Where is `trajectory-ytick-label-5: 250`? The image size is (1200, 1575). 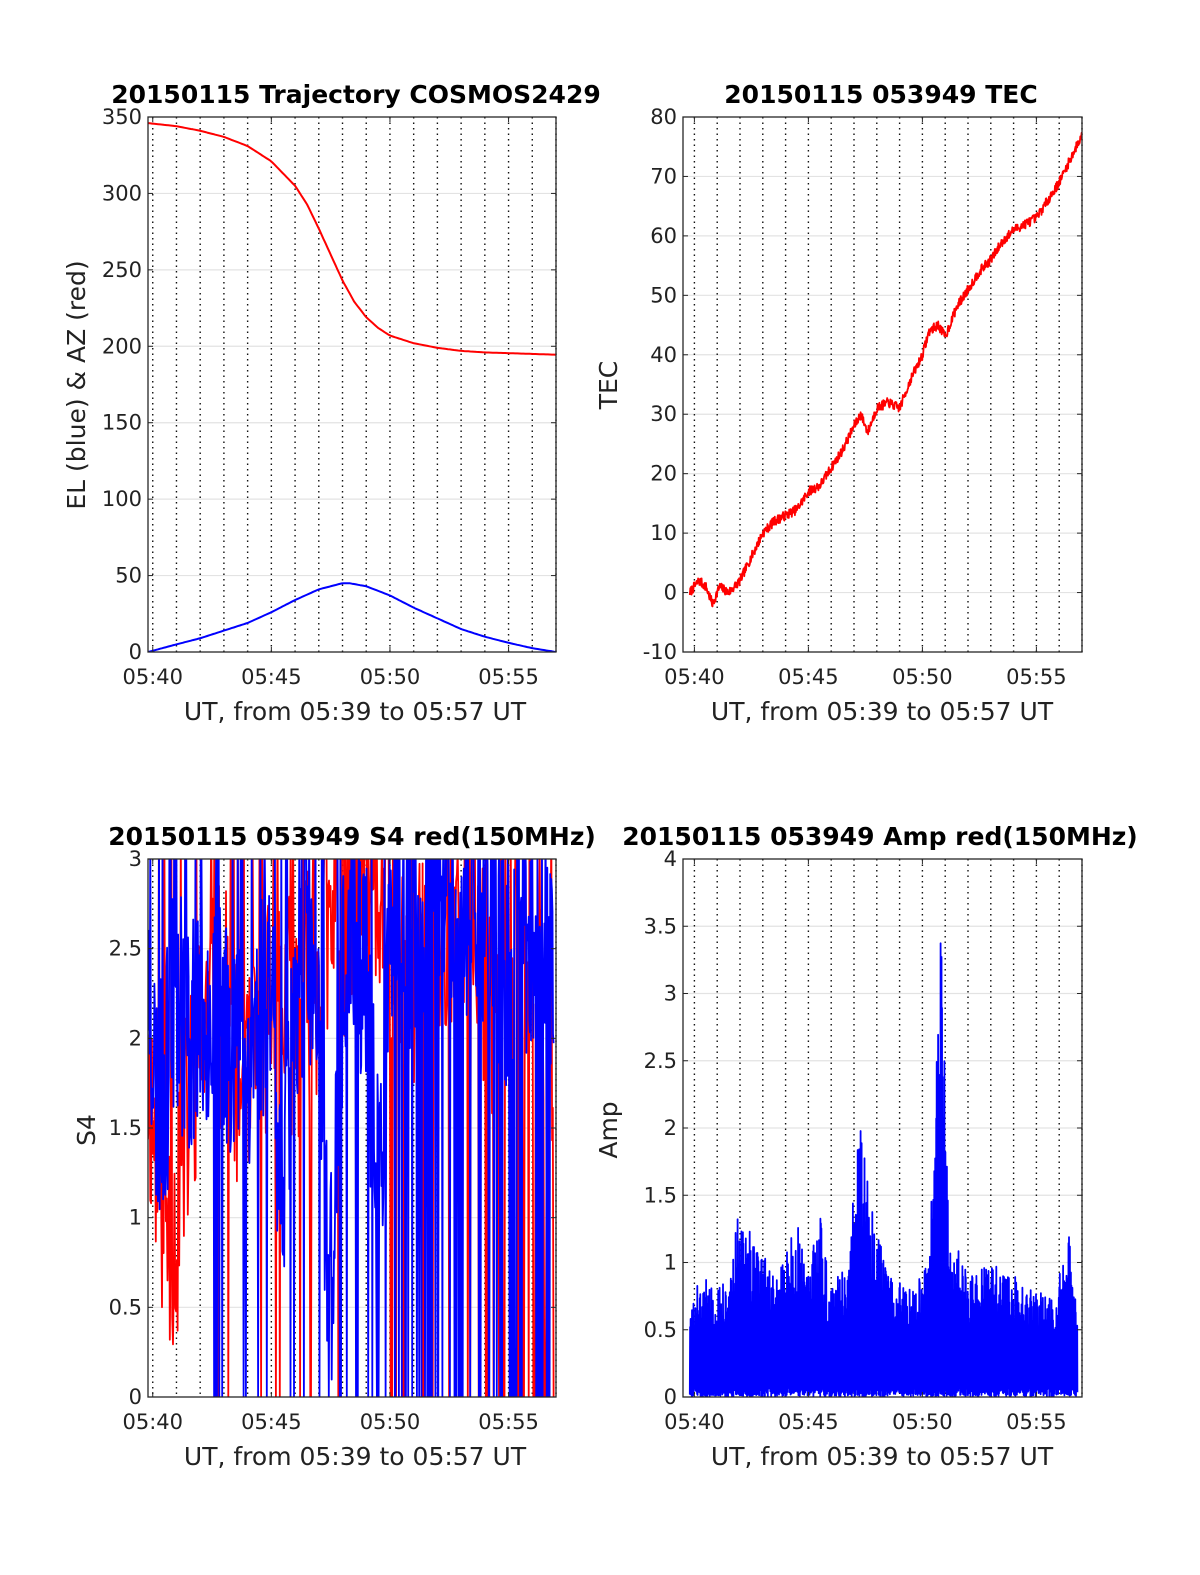 trajectory-ytick-label-5: 250 is located at coordinates (122, 270).